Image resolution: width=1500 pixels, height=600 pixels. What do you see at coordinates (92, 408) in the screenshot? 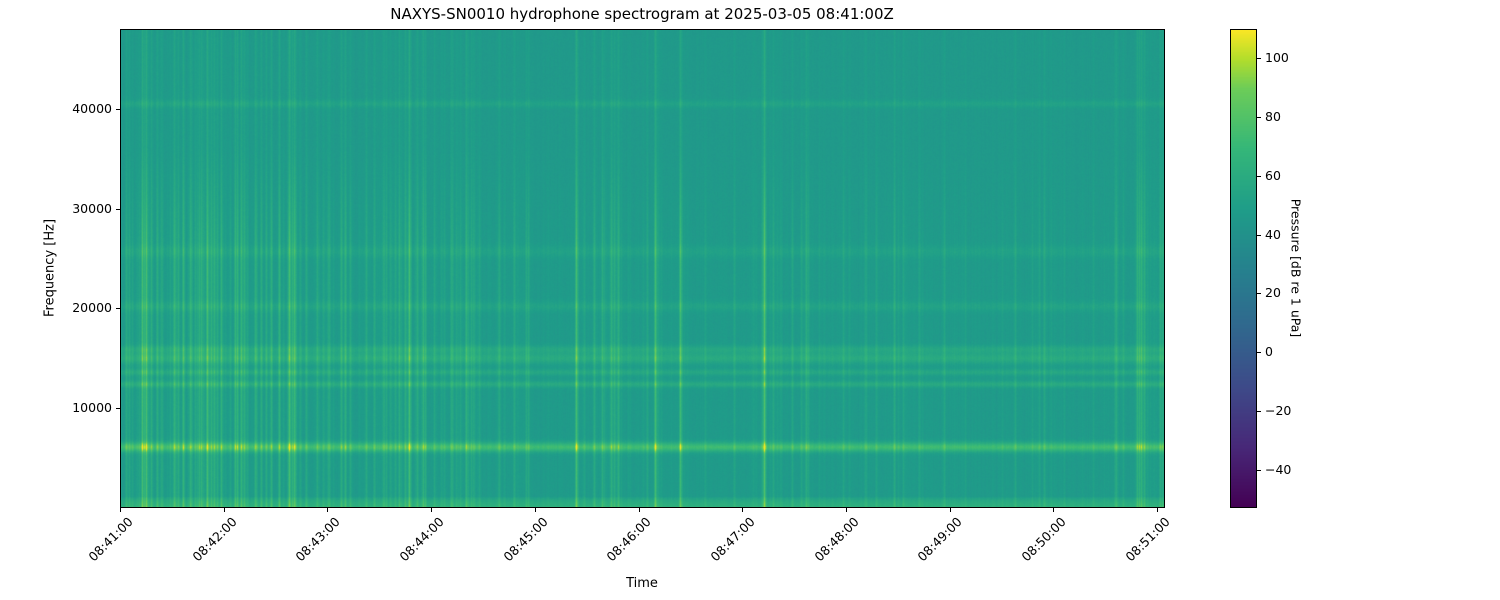
I see `y-tick-label: 10000` at bounding box center [92, 408].